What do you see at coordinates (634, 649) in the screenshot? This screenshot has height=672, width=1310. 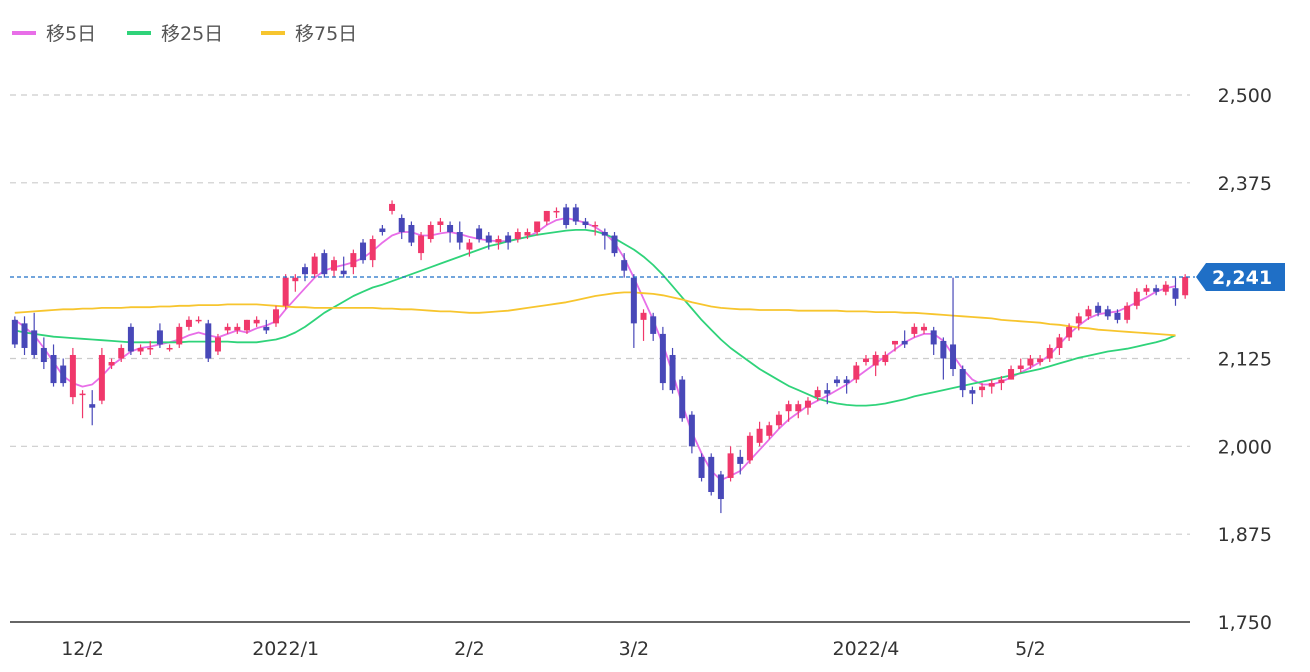 I see `x-tick-label-3: 3/2` at bounding box center [634, 649].